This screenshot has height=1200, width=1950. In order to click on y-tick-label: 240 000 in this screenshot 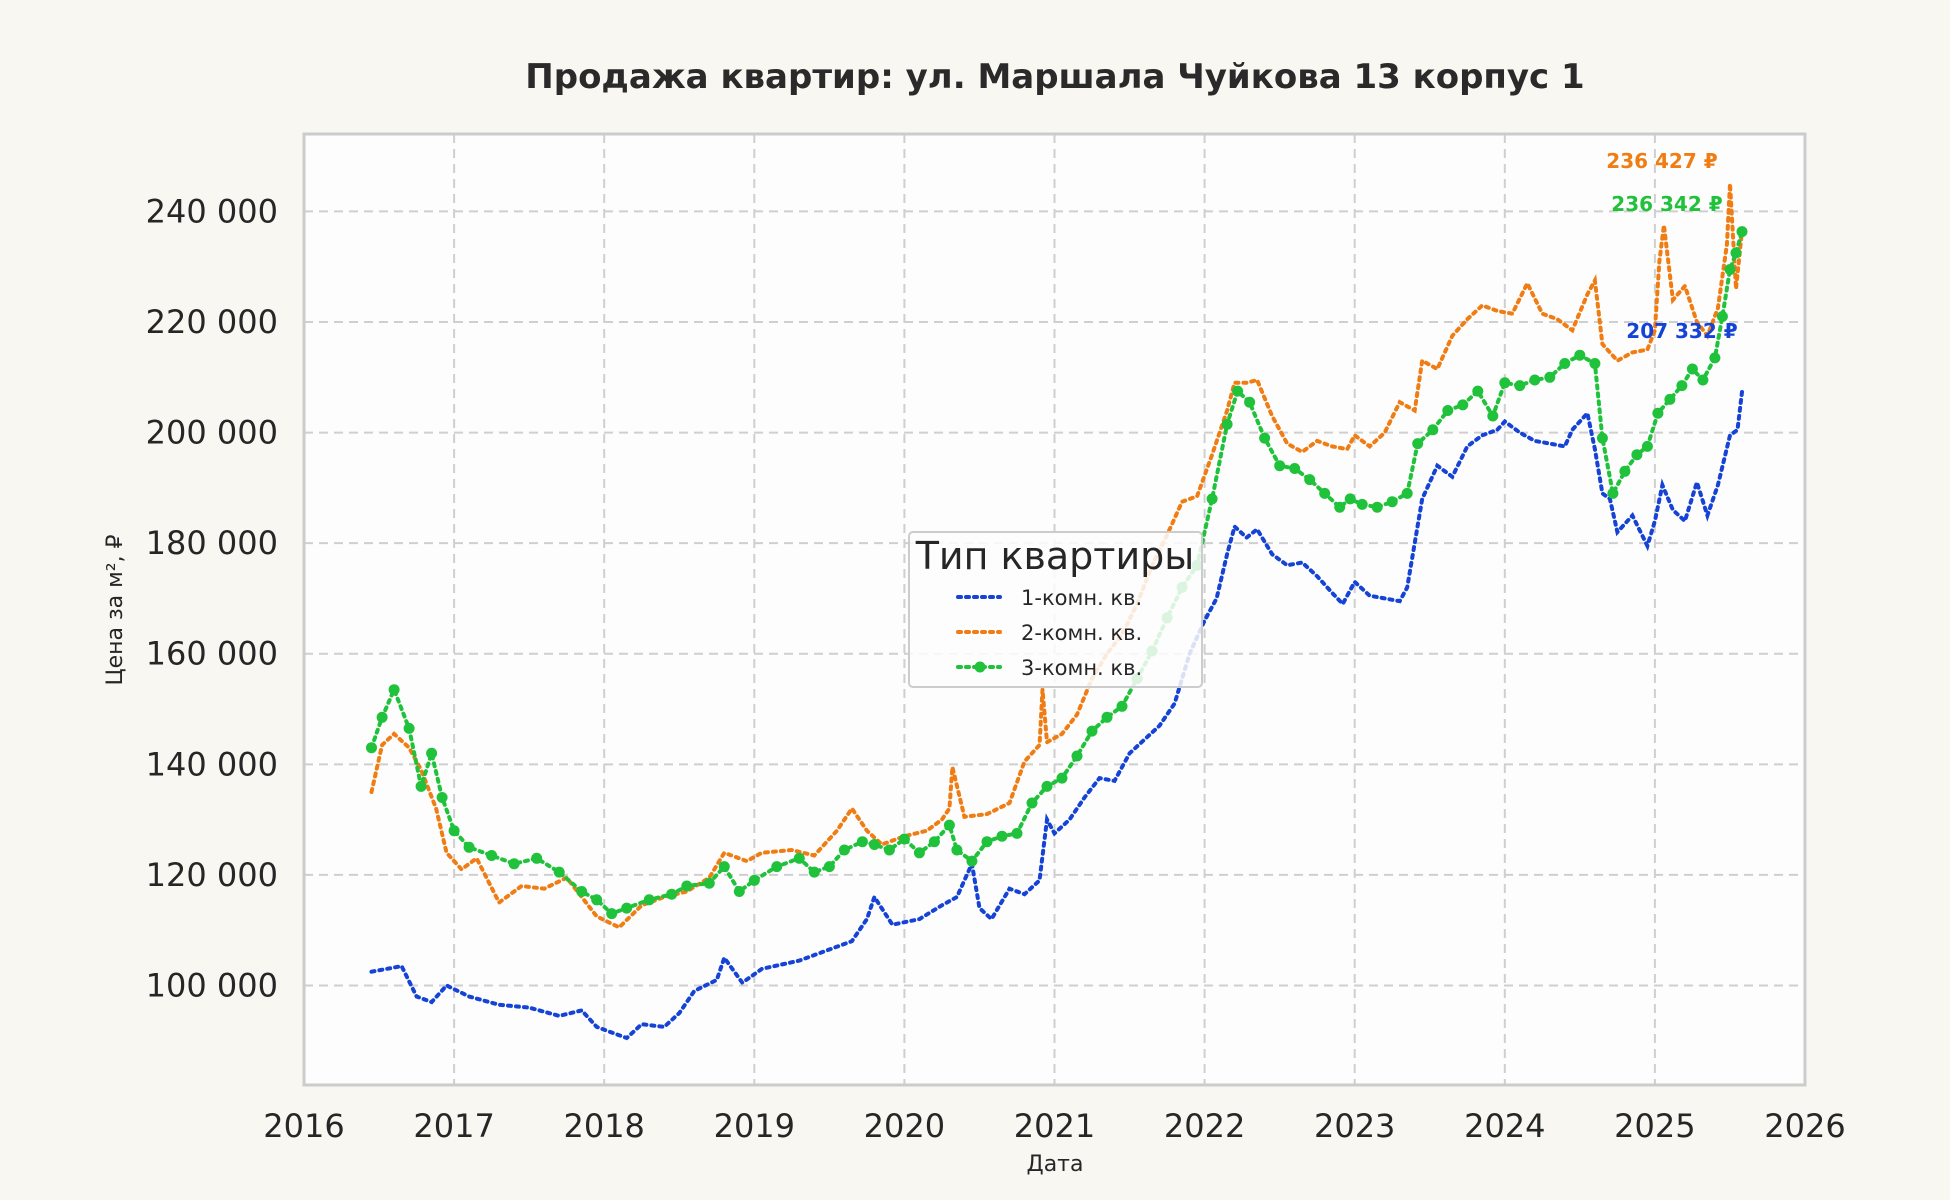, I will do `click(212, 211)`.